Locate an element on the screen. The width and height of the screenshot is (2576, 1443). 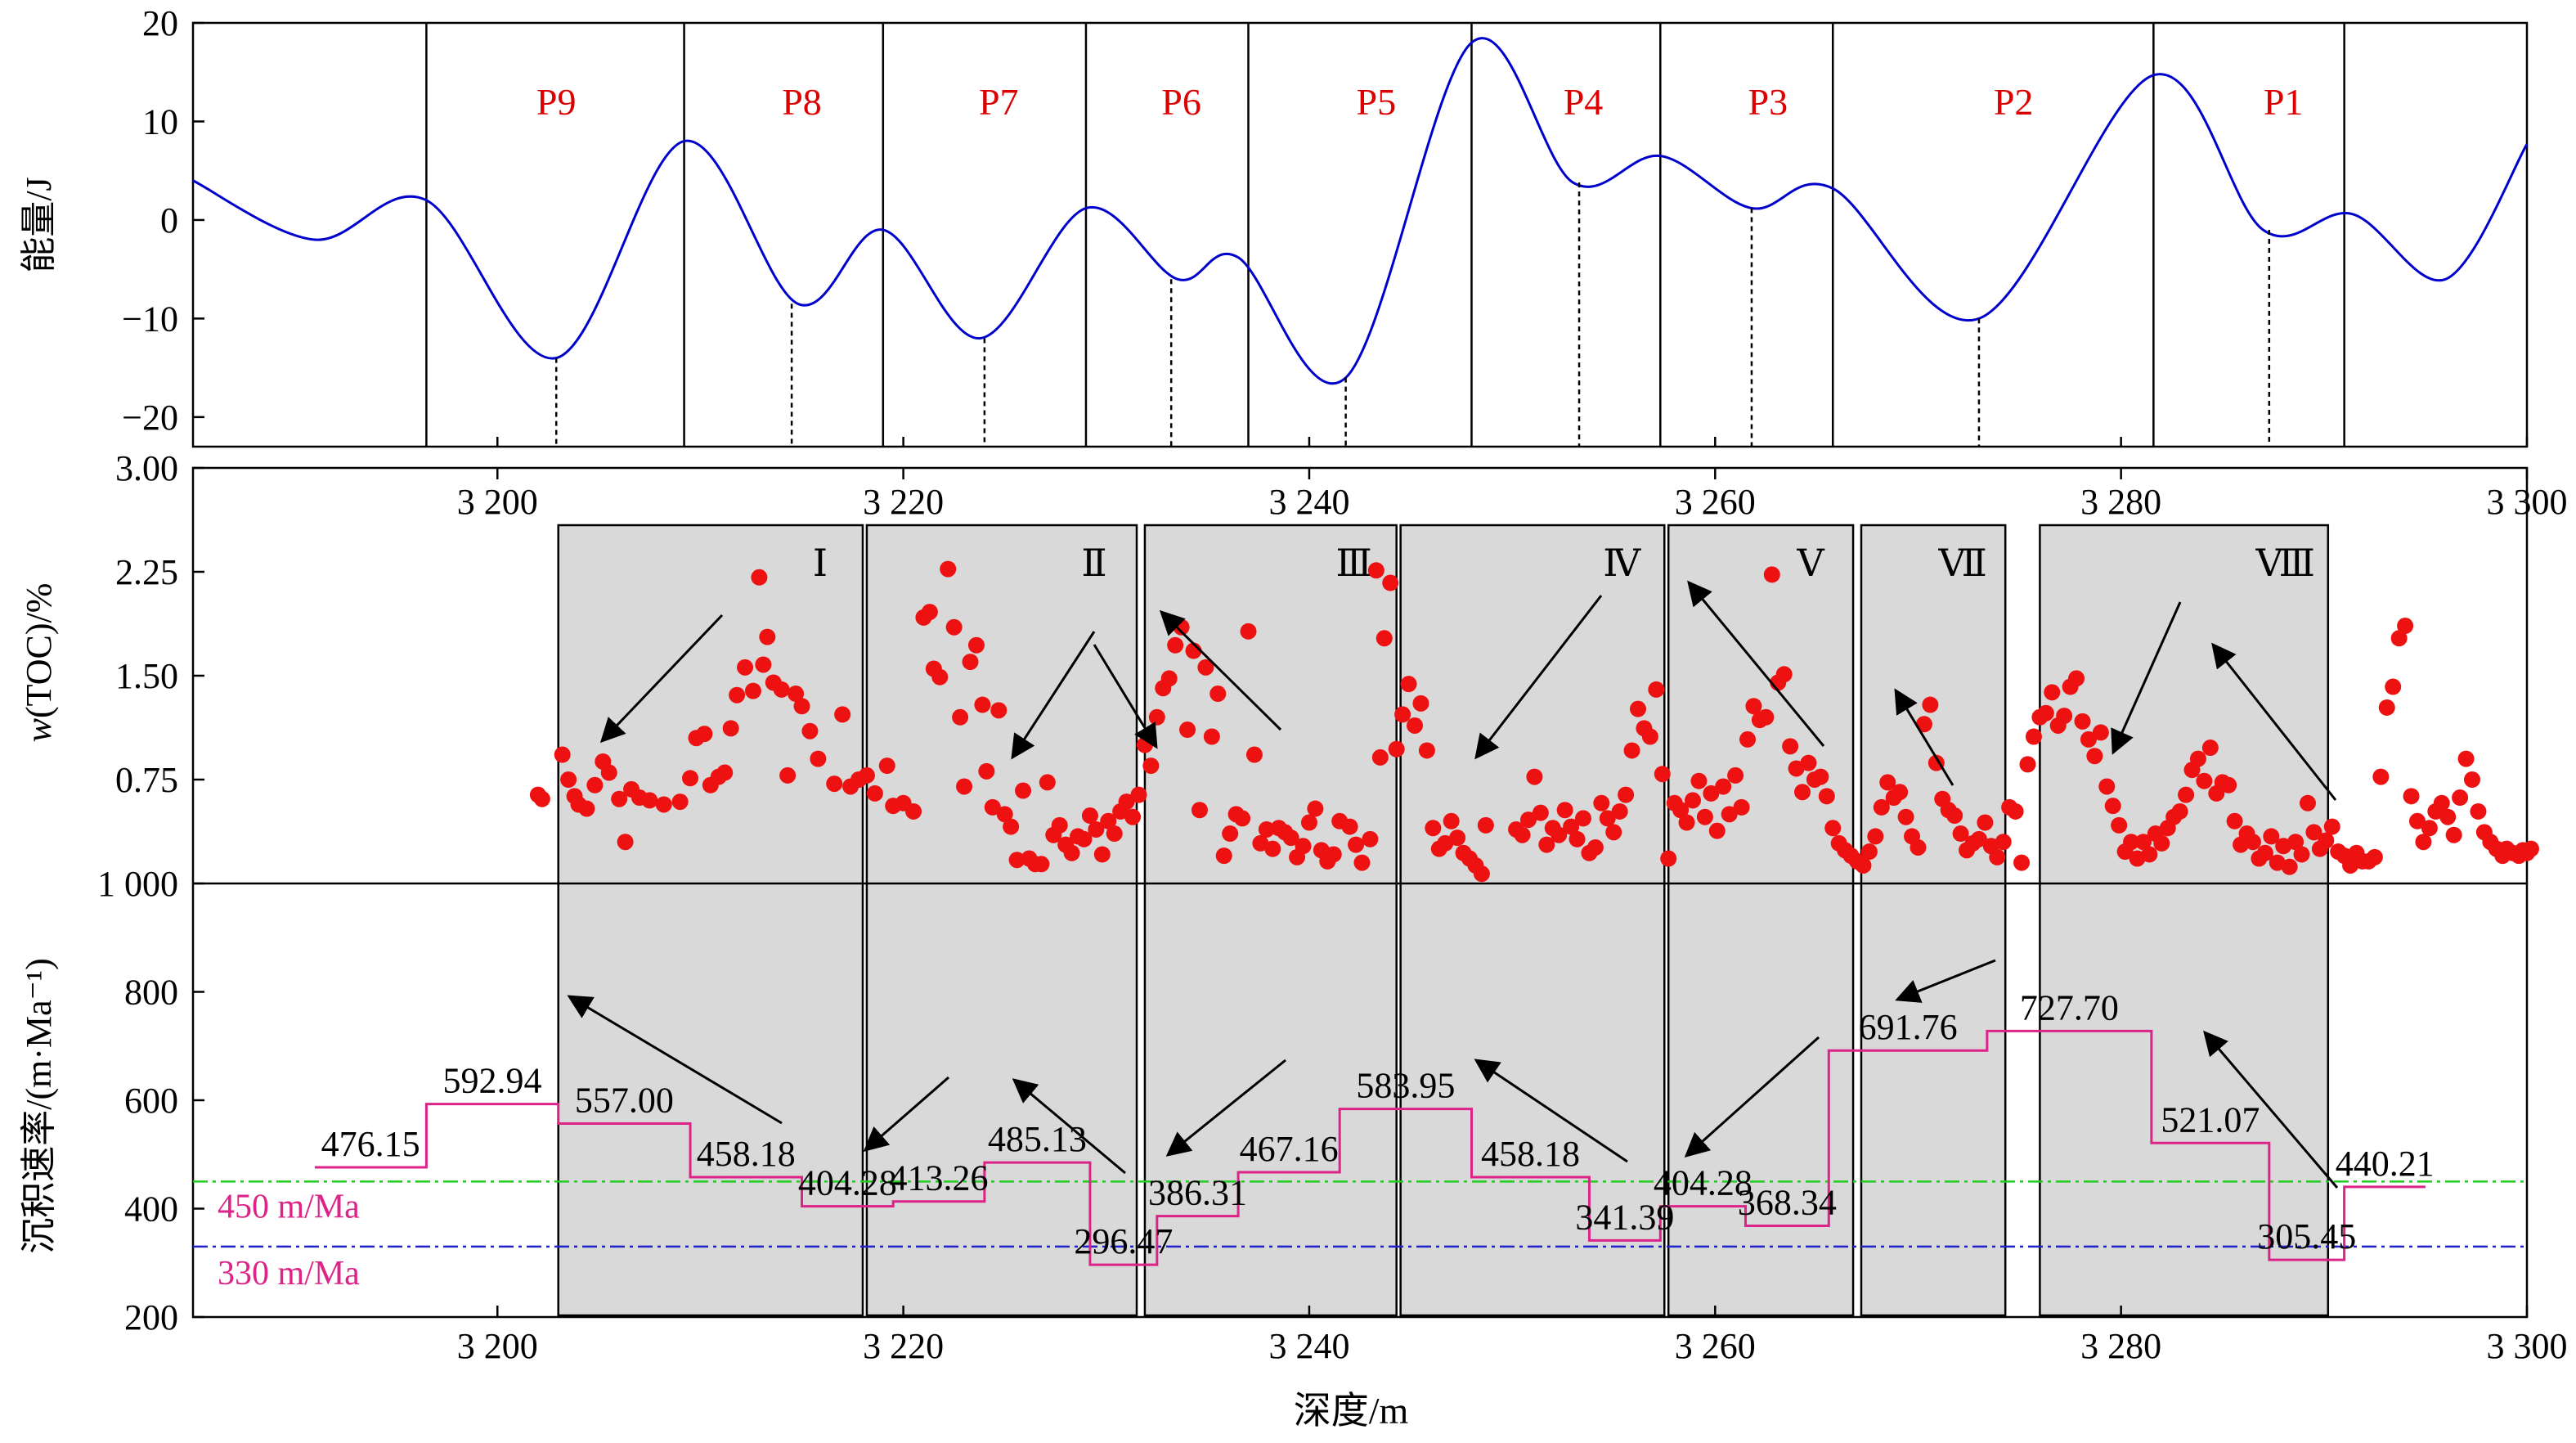
rate-value-label: 305.45 is located at coordinates (2306, 1236).